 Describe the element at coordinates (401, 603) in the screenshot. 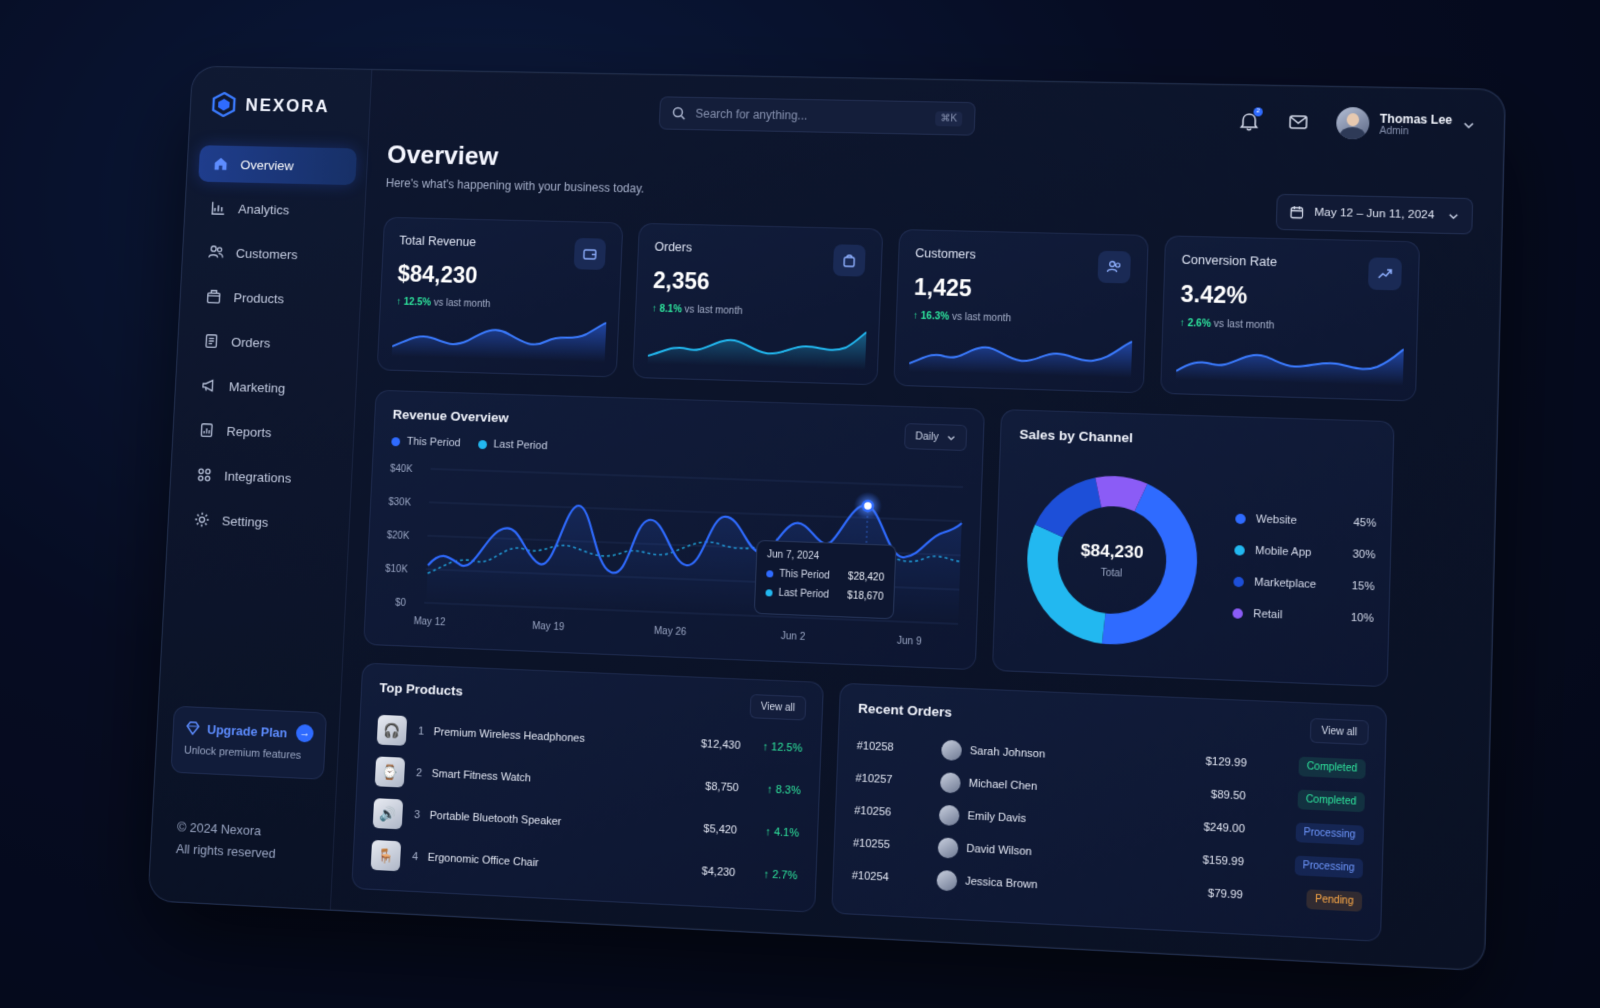

I see `y-tick-label: $0` at that location.